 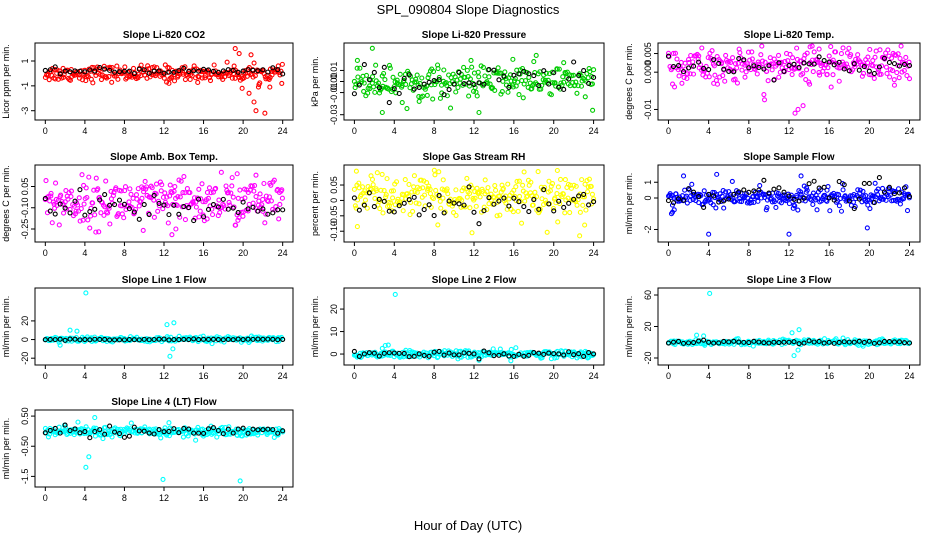 I want to click on x-tick-label: 16, so click(x=829, y=376).